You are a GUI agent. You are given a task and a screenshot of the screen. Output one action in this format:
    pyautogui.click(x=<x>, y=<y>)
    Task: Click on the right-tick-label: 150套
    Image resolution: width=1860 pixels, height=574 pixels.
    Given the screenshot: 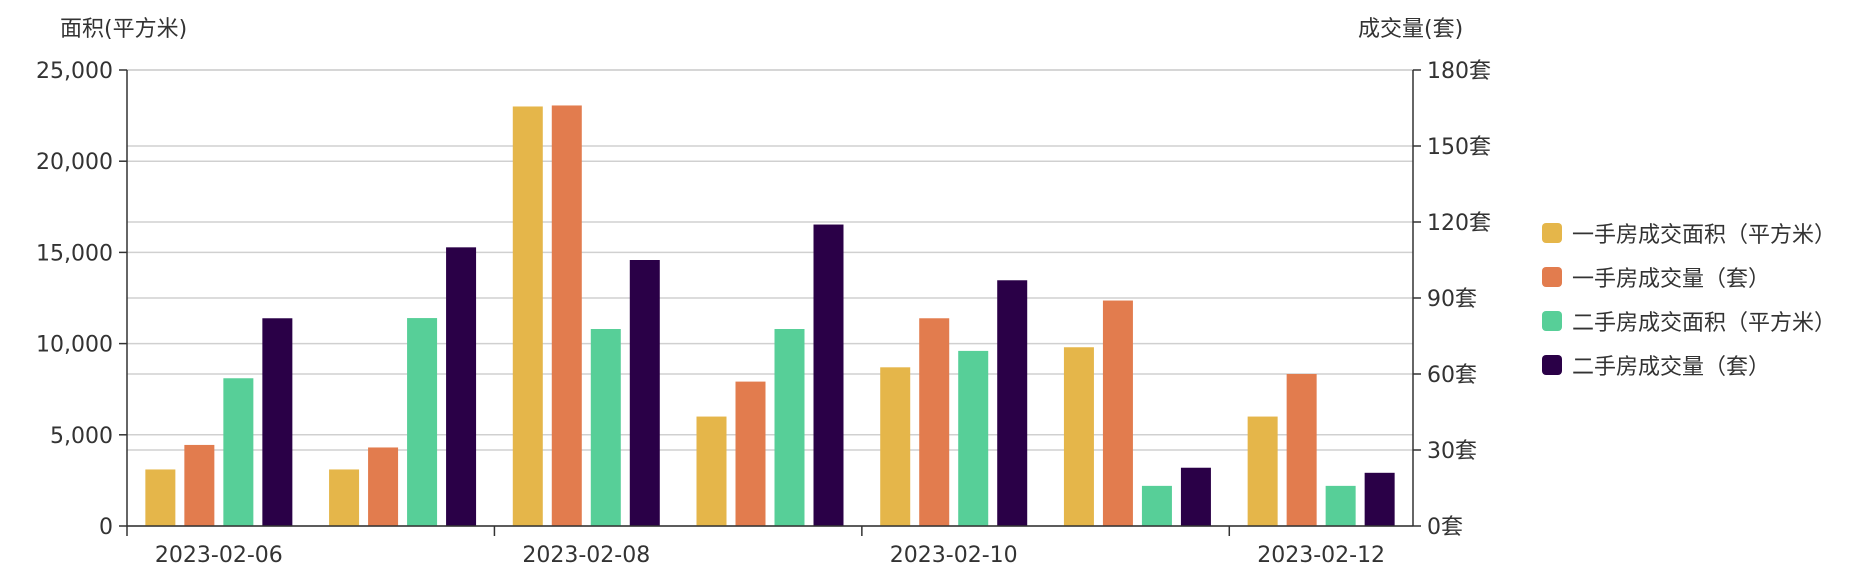 What is the action you would take?
    pyautogui.click(x=1459, y=147)
    